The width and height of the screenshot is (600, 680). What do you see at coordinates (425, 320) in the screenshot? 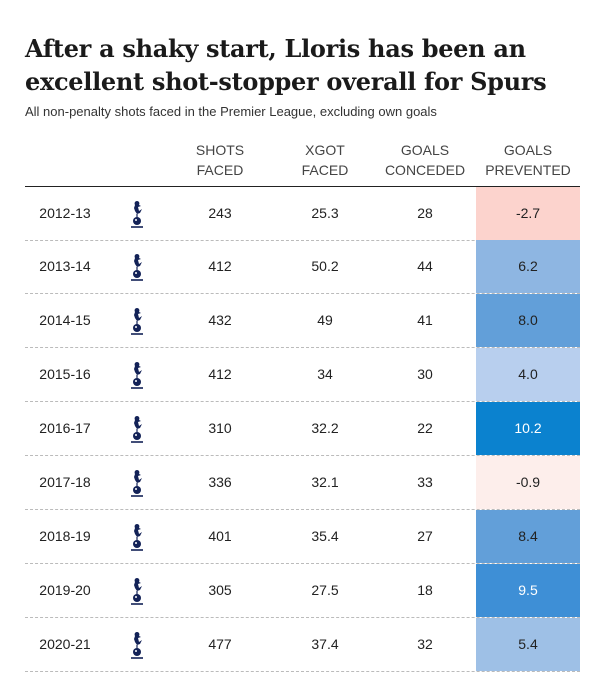
I see `goals-conceded-value: 41` at bounding box center [425, 320].